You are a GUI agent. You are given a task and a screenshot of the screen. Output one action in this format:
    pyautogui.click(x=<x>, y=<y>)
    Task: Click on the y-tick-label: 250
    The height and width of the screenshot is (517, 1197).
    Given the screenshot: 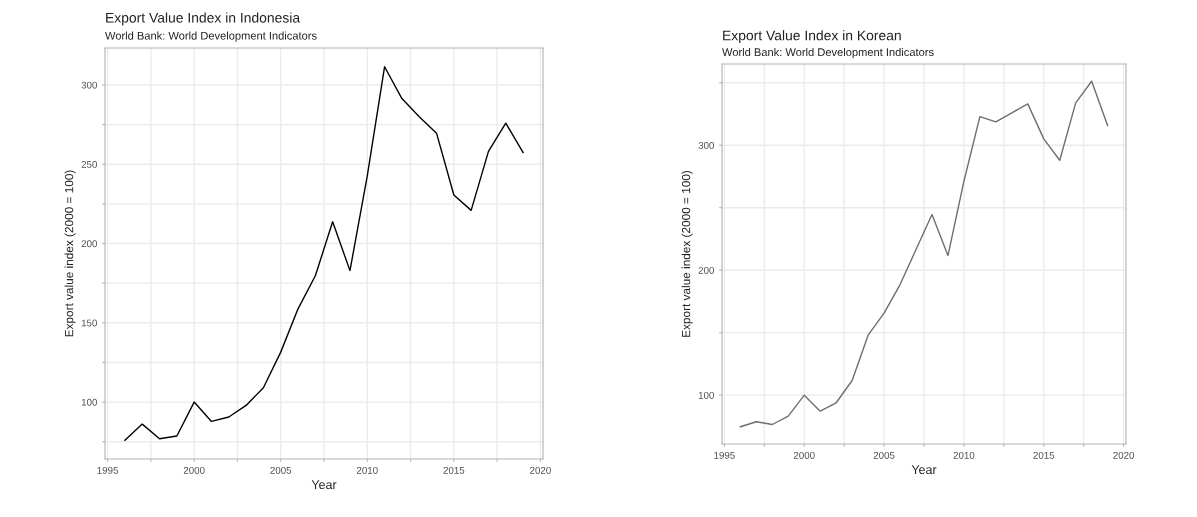 What is the action you would take?
    pyautogui.click(x=89, y=164)
    